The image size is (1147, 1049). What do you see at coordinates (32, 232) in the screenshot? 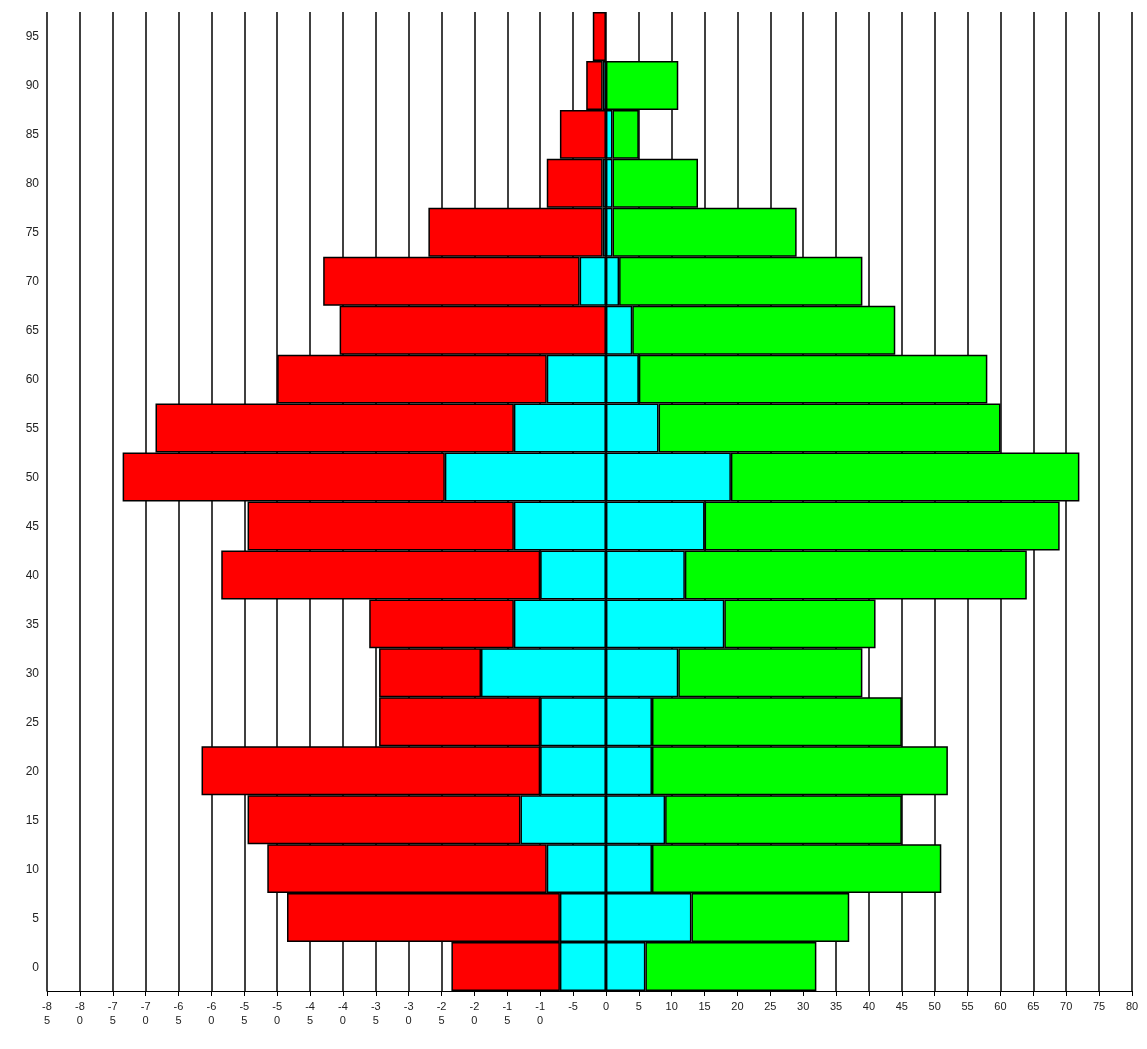
I see `y-tick-label: 75` at bounding box center [32, 232].